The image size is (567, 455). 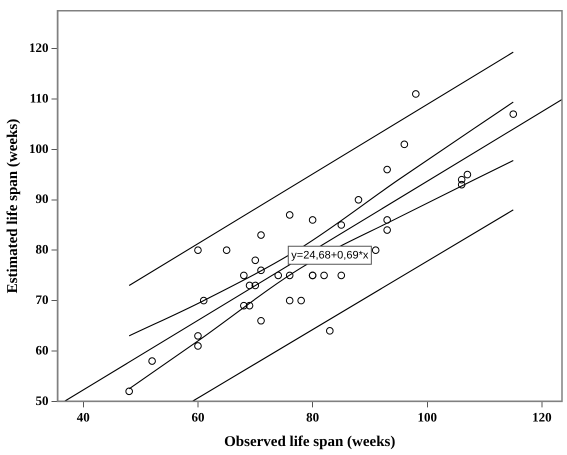 I want to click on x-tick-label: 60, so click(x=197, y=417).